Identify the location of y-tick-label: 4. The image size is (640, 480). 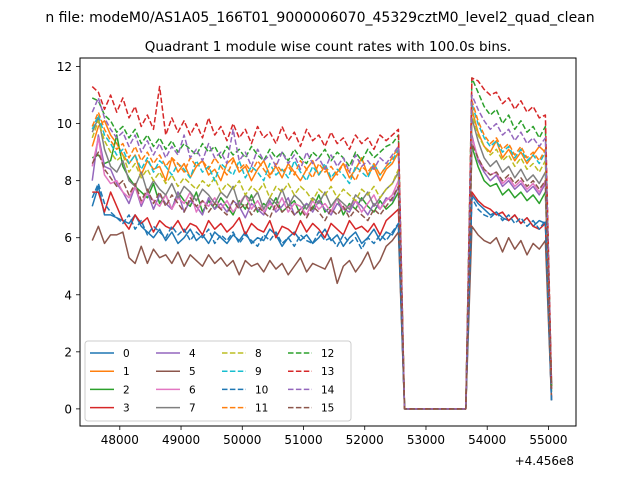
(68, 295).